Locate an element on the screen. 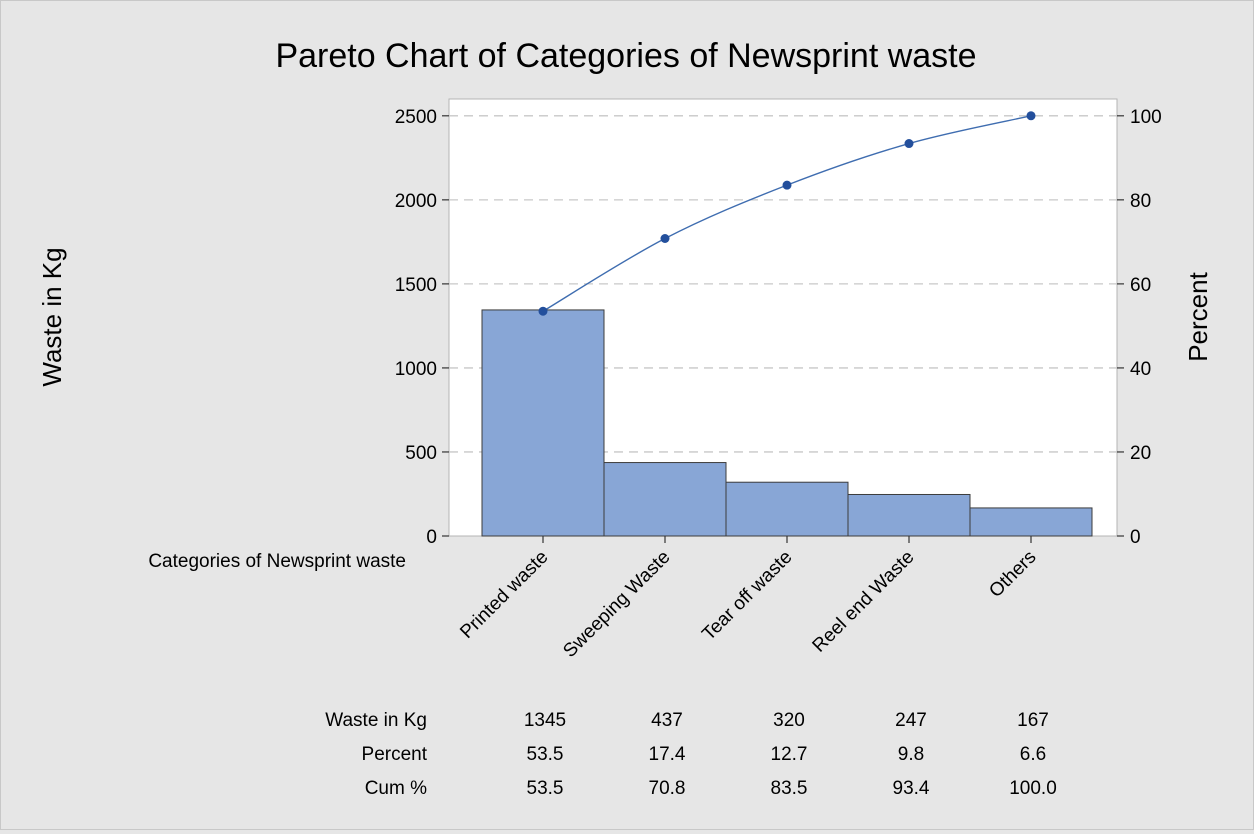 The image size is (1254, 834). x-tick-label: Printed waste is located at coordinates (504, 595).